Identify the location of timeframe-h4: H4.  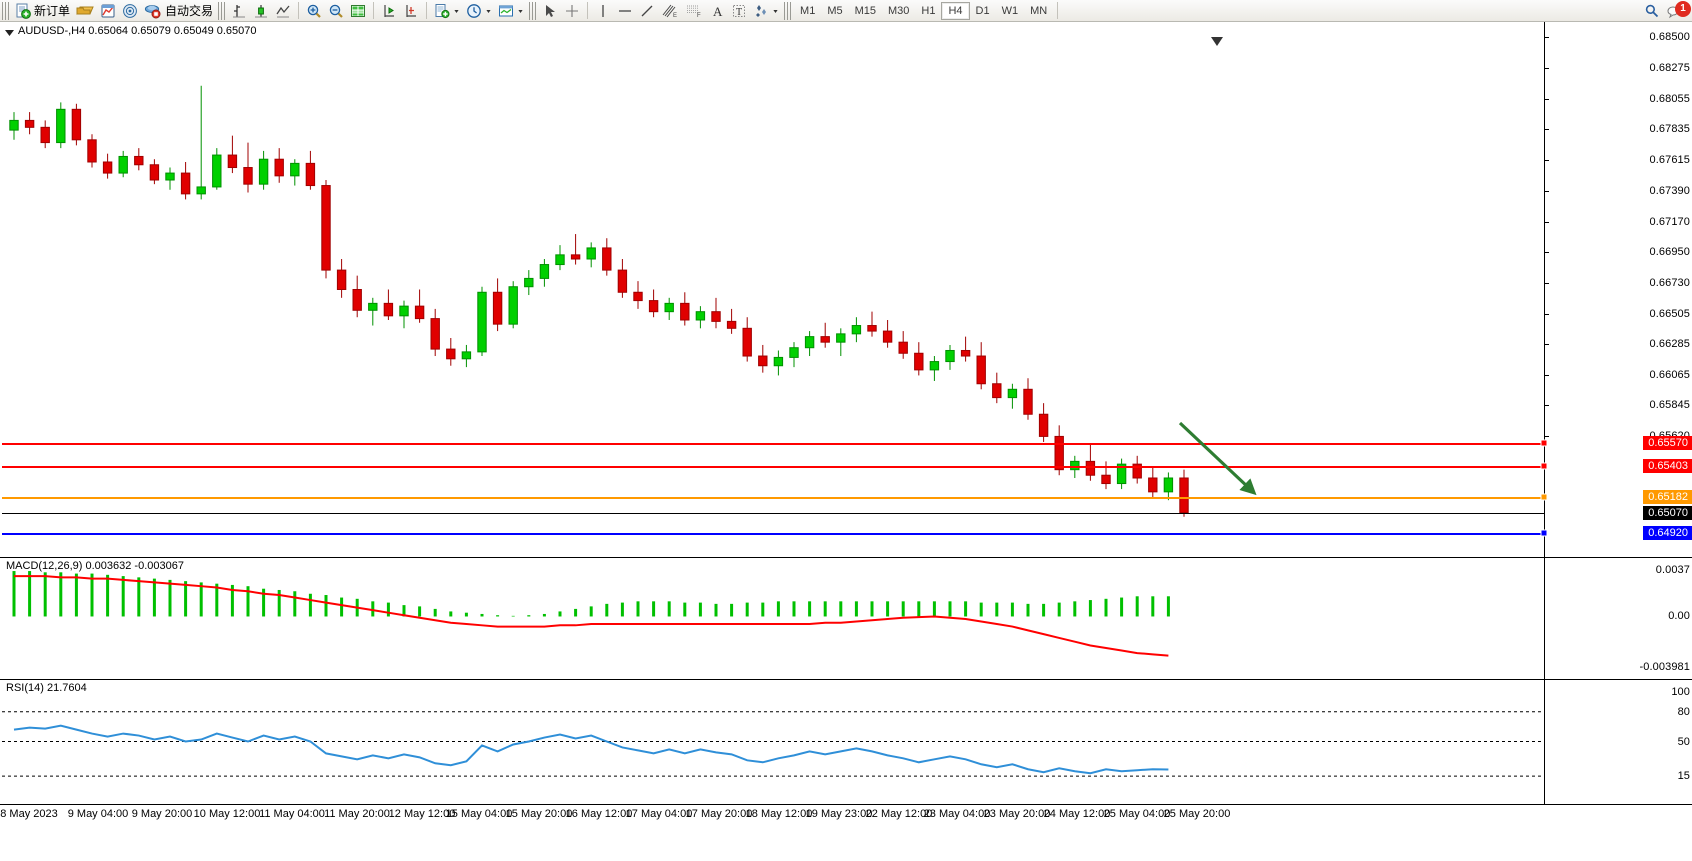
(955, 10).